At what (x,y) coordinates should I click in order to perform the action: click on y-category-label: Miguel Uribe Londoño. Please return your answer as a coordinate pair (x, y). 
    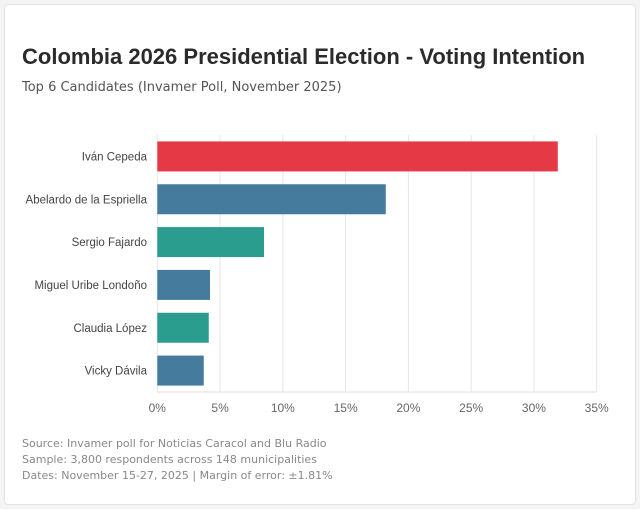
    Looking at the image, I should click on (90, 286).